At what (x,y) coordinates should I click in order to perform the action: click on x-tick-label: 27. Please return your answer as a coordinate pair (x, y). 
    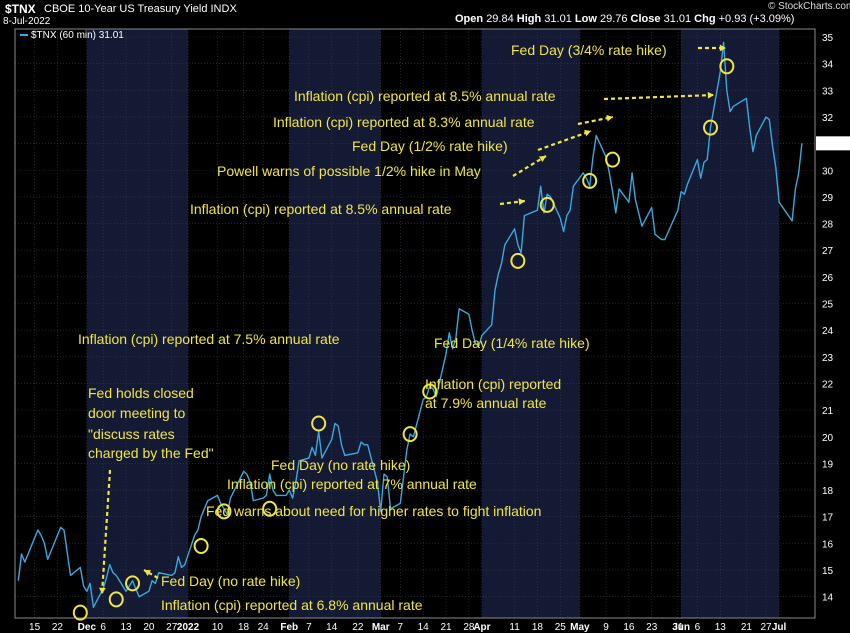
    Looking at the image, I should click on (172, 627).